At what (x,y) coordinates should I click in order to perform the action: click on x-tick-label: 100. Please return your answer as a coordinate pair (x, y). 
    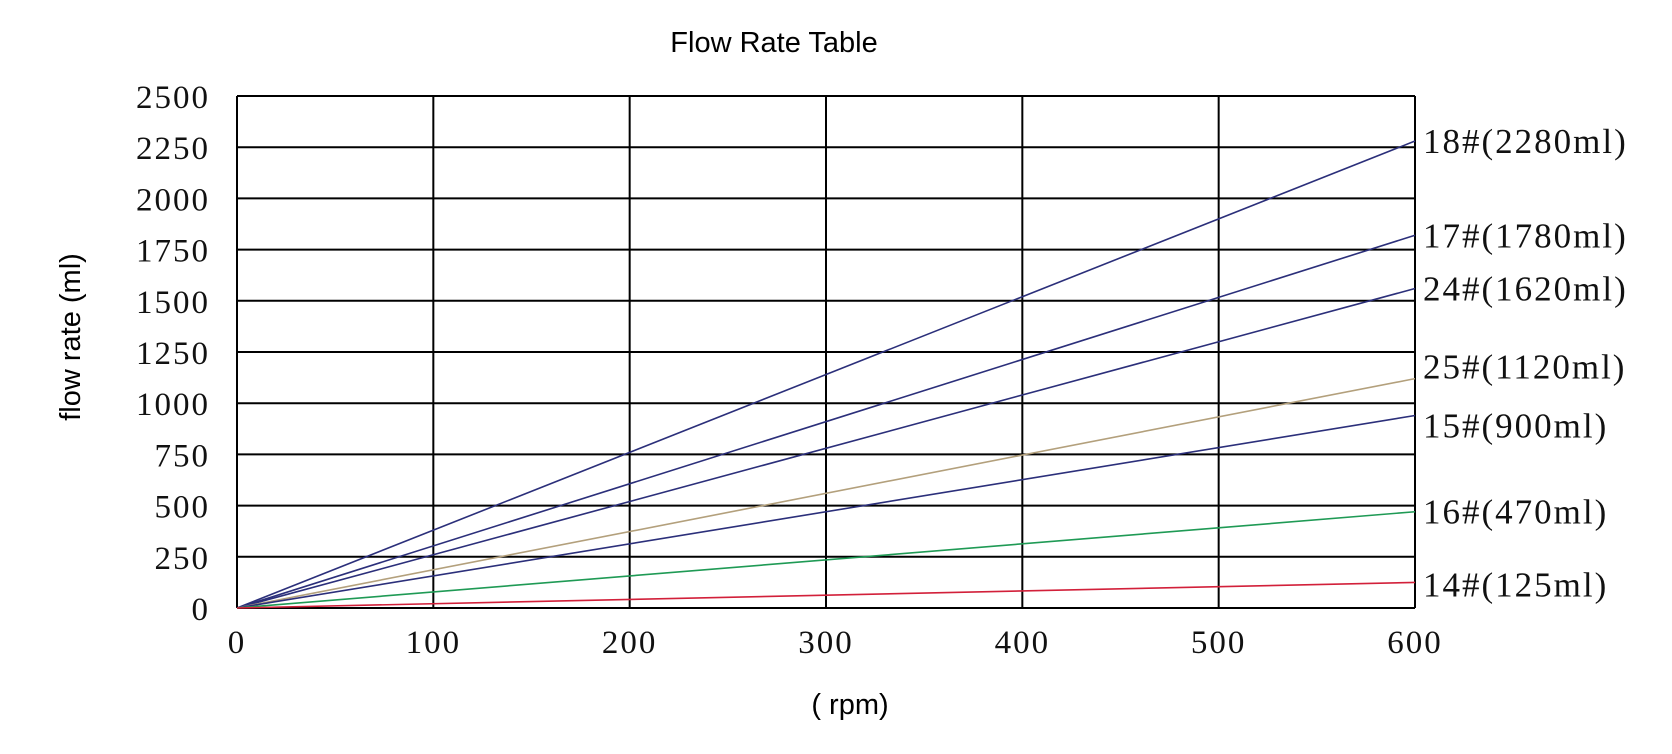
    Looking at the image, I should click on (434, 643).